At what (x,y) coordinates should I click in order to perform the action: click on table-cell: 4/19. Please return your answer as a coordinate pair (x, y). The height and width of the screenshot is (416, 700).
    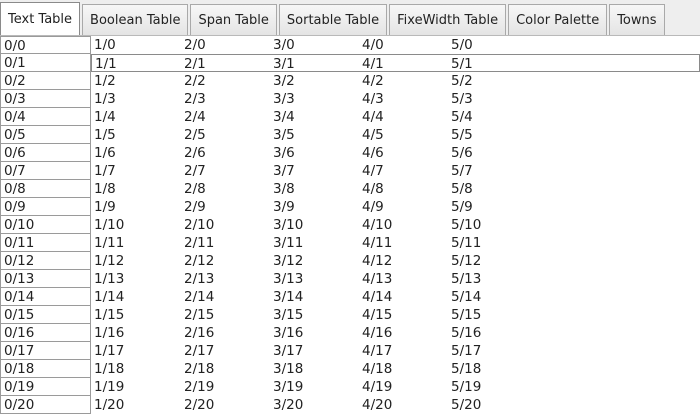
    Looking at the image, I should click on (377, 387).